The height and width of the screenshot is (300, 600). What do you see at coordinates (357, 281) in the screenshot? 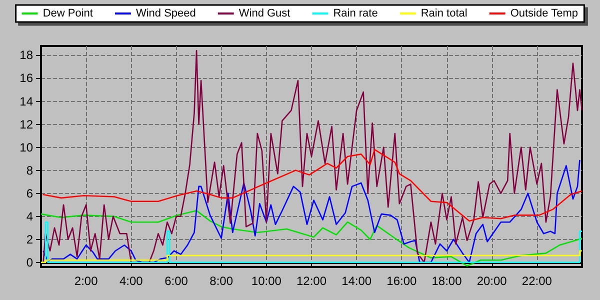
I see `x-tick-label: 14:00` at bounding box center [357, 281].